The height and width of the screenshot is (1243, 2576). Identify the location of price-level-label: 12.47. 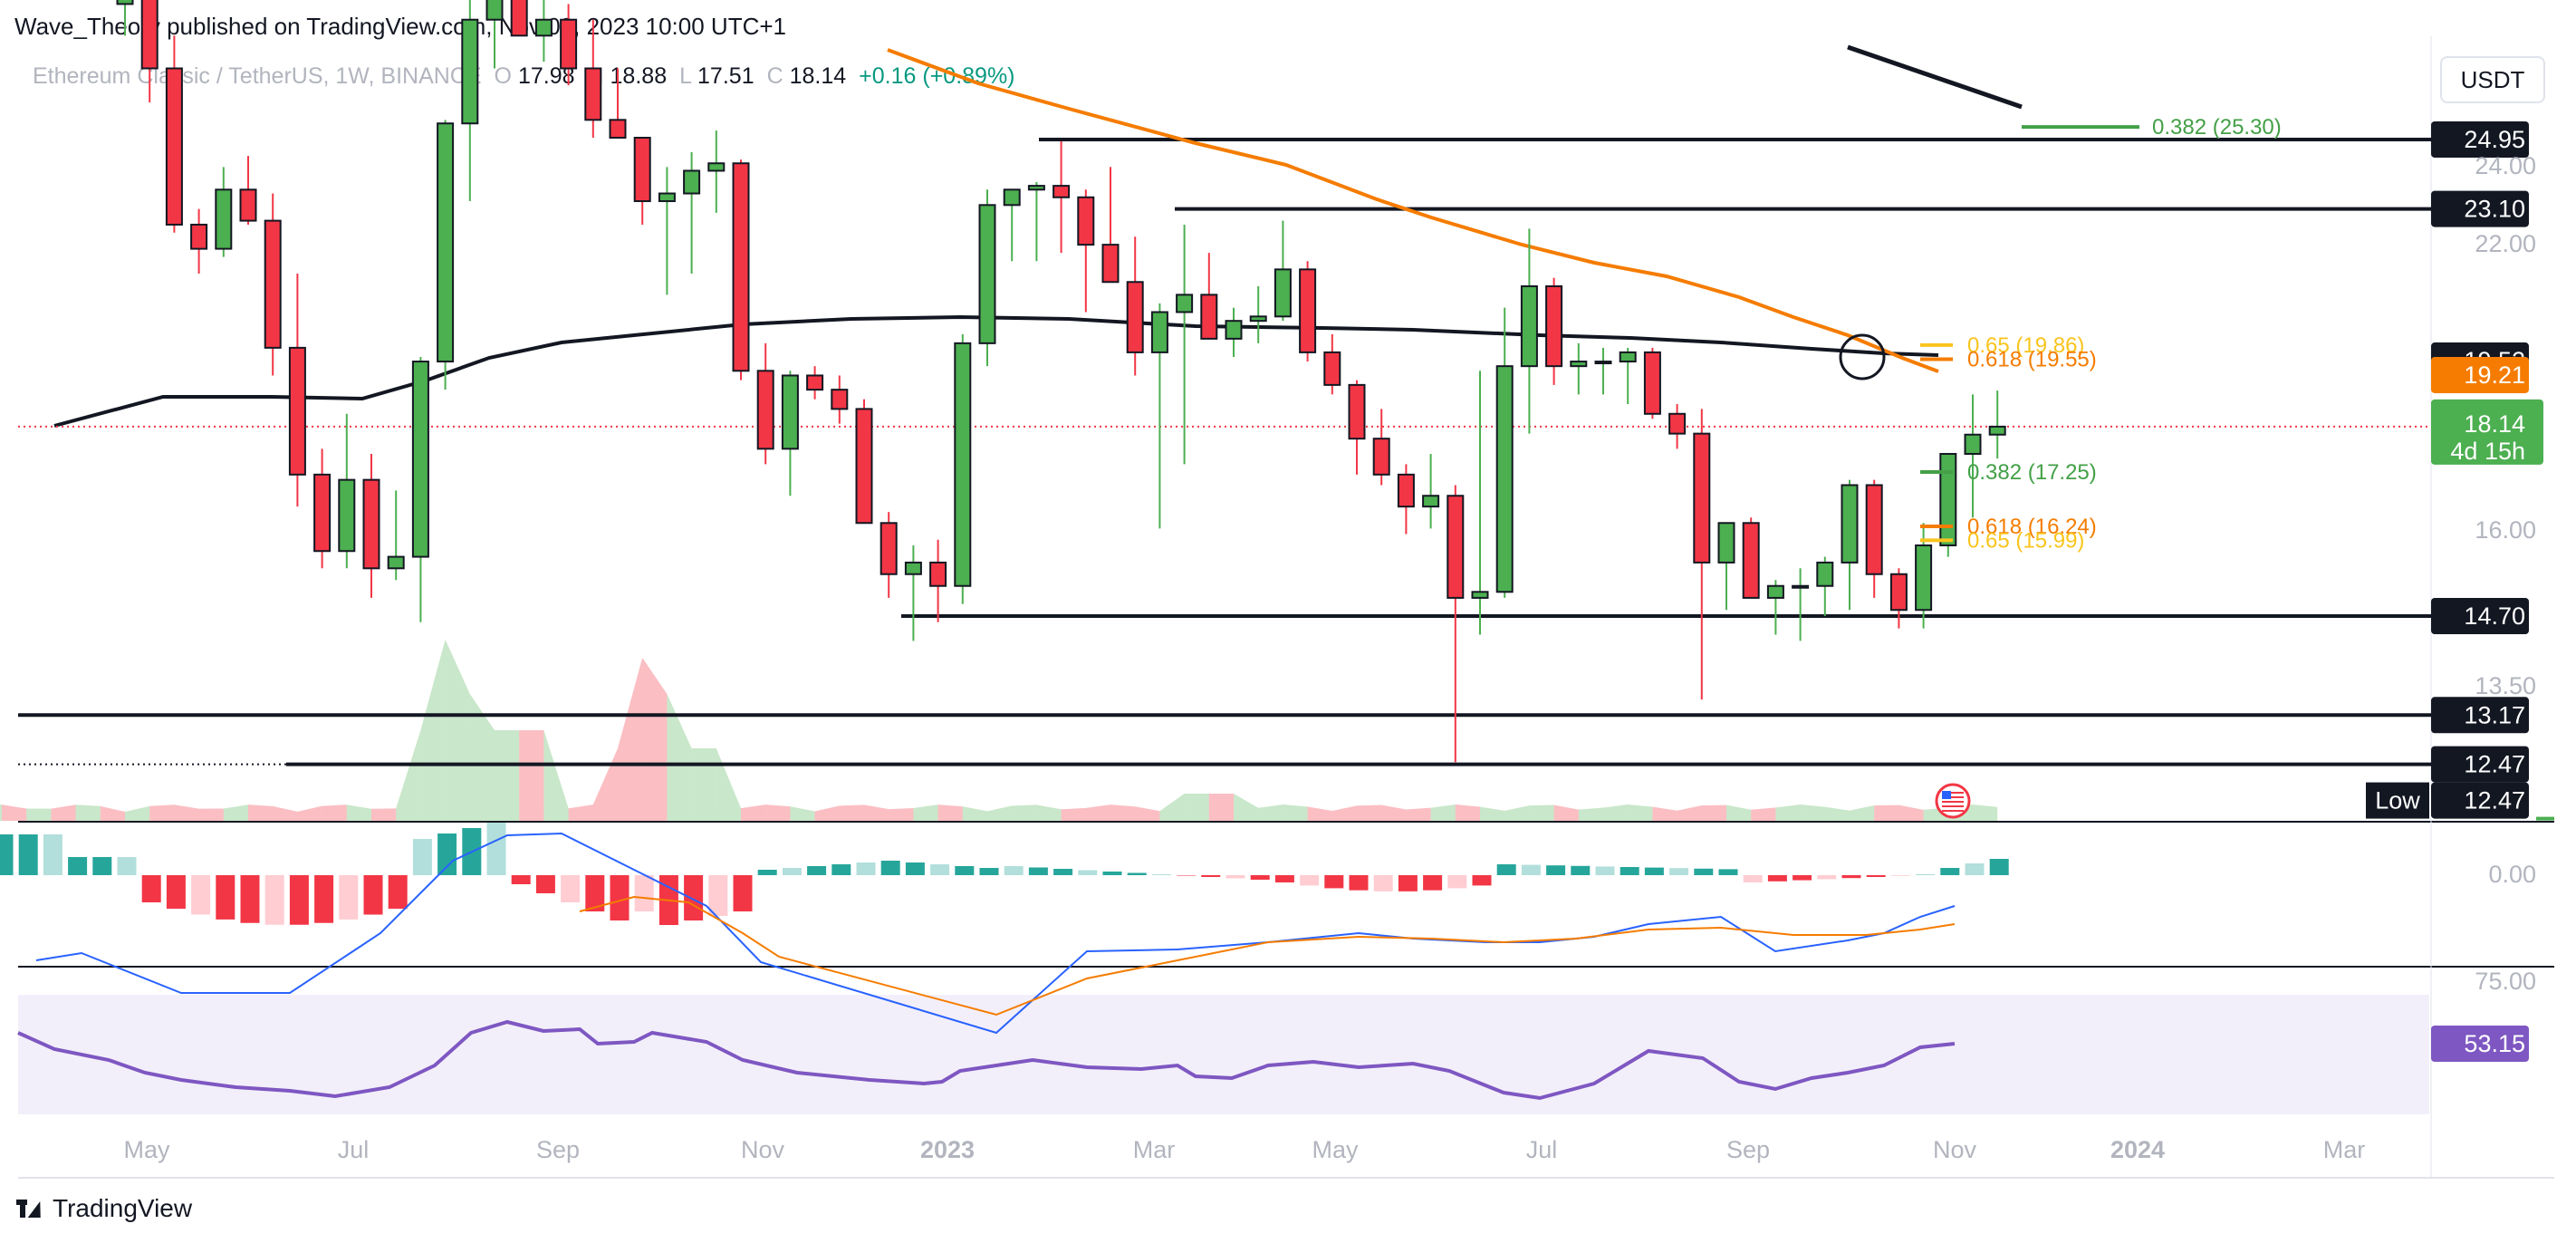
(2494, 764).